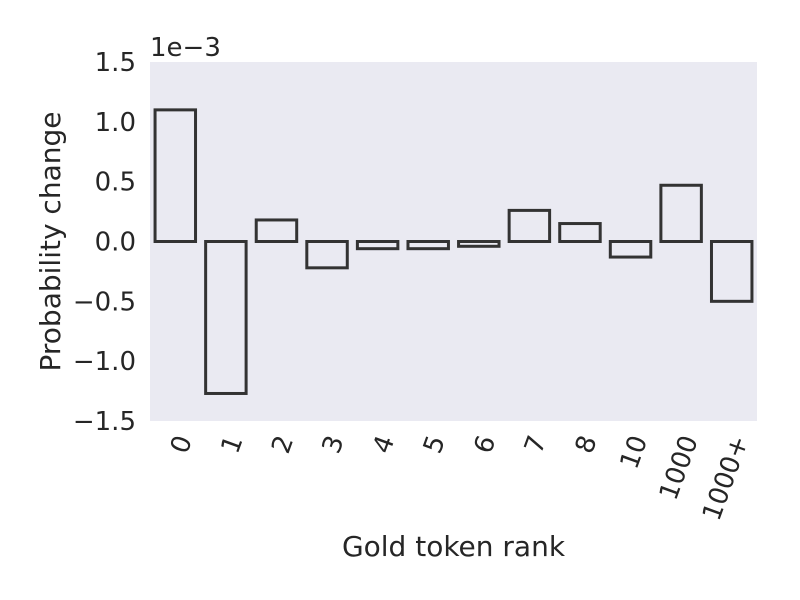 Image resolution: width=800 pixels, height=600 pixels. I want to click on y-tick-label: 1.0, so click(115, 123).